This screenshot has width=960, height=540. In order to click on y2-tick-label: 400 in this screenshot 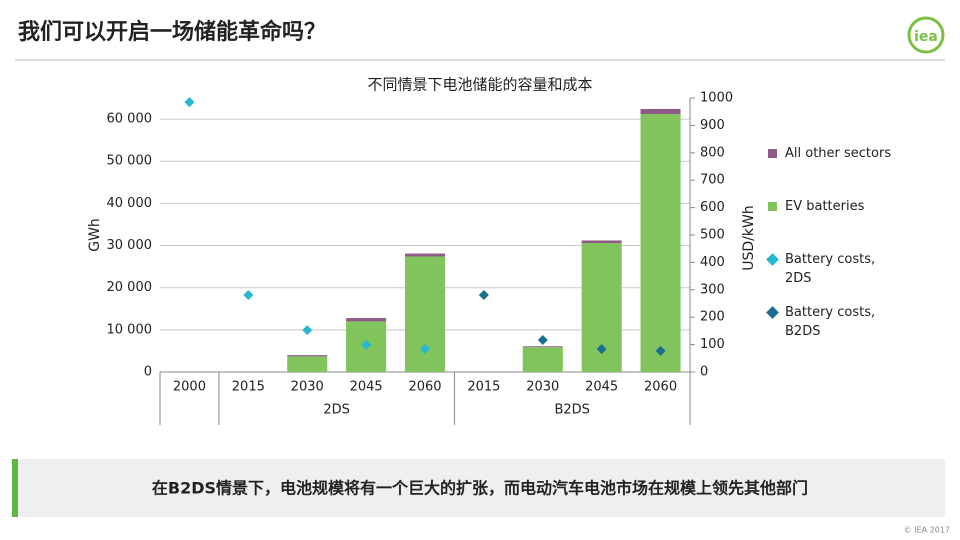, I will do `click(712, 262)`.